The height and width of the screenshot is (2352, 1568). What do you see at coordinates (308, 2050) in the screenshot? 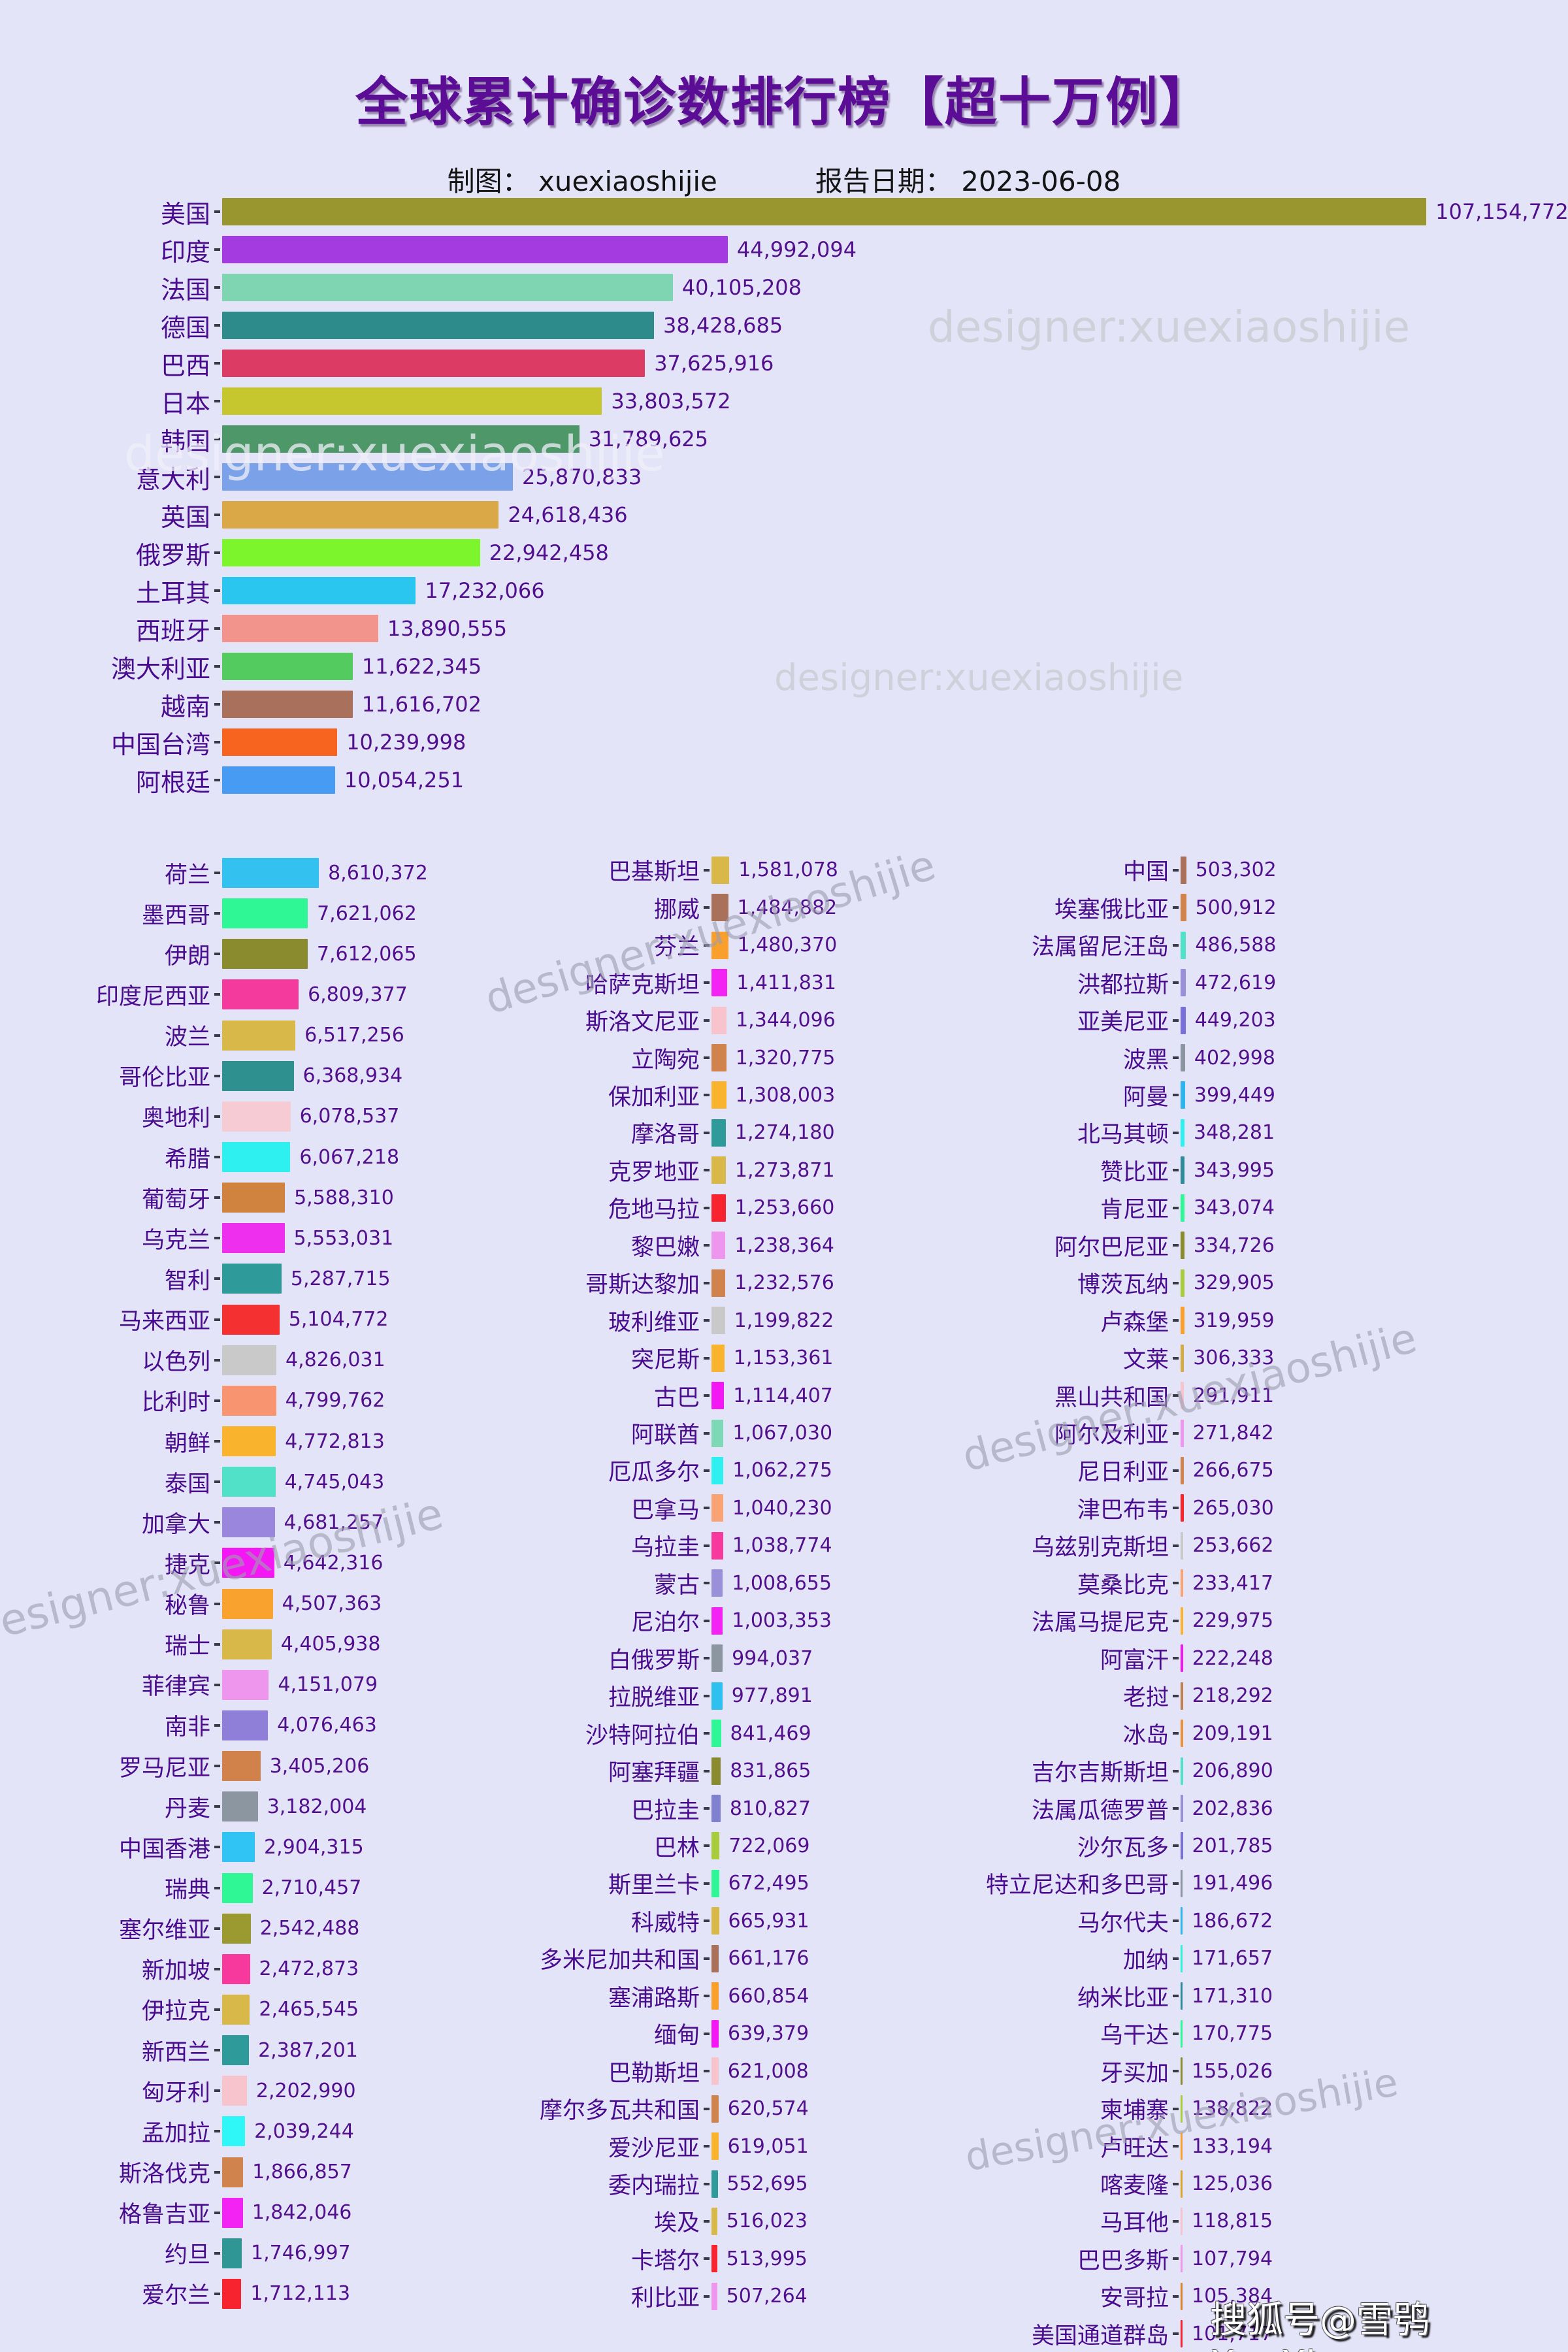
I see `value-label: 2,387,201` at bounding box center [308, 2050].